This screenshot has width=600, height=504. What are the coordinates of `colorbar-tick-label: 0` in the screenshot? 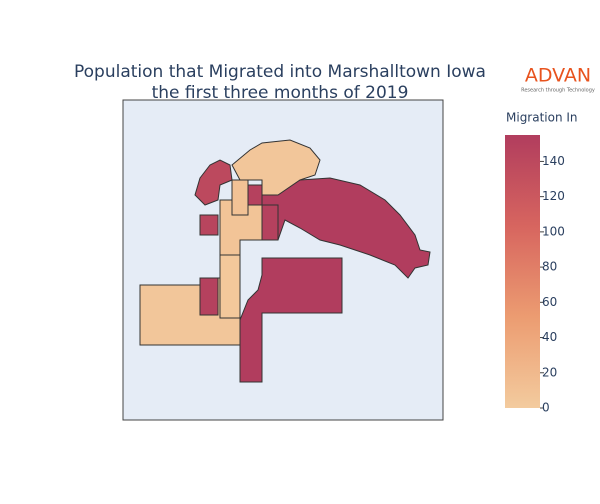 It's located at (546, 408).